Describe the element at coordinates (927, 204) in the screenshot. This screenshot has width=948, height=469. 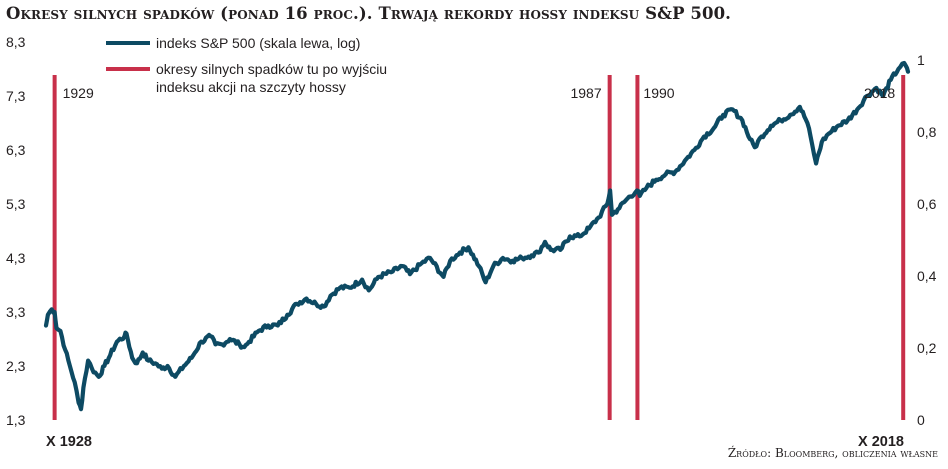
I see `right-tick-label: 0,6` at that location.